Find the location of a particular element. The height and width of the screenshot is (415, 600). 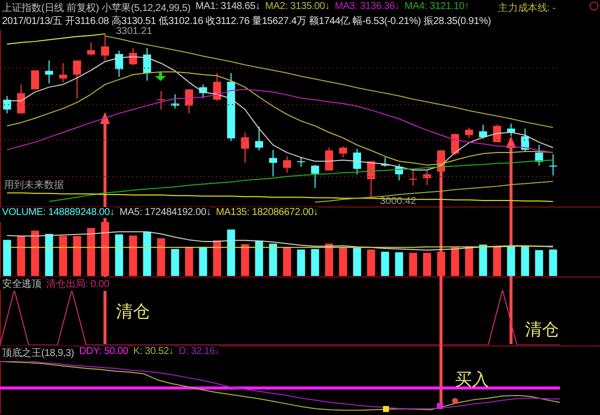

text: MA135: 182086672.00↓ is located at coordinates (267, 212).